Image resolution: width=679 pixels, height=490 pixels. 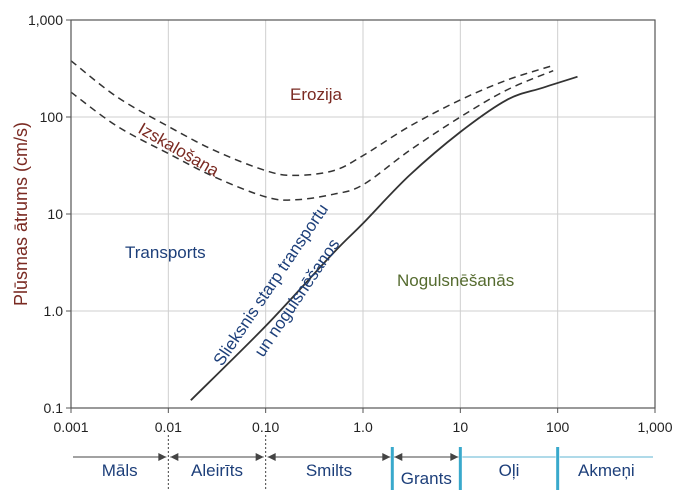 I want to click on class-label: Māls, so click(x=120, y=470).